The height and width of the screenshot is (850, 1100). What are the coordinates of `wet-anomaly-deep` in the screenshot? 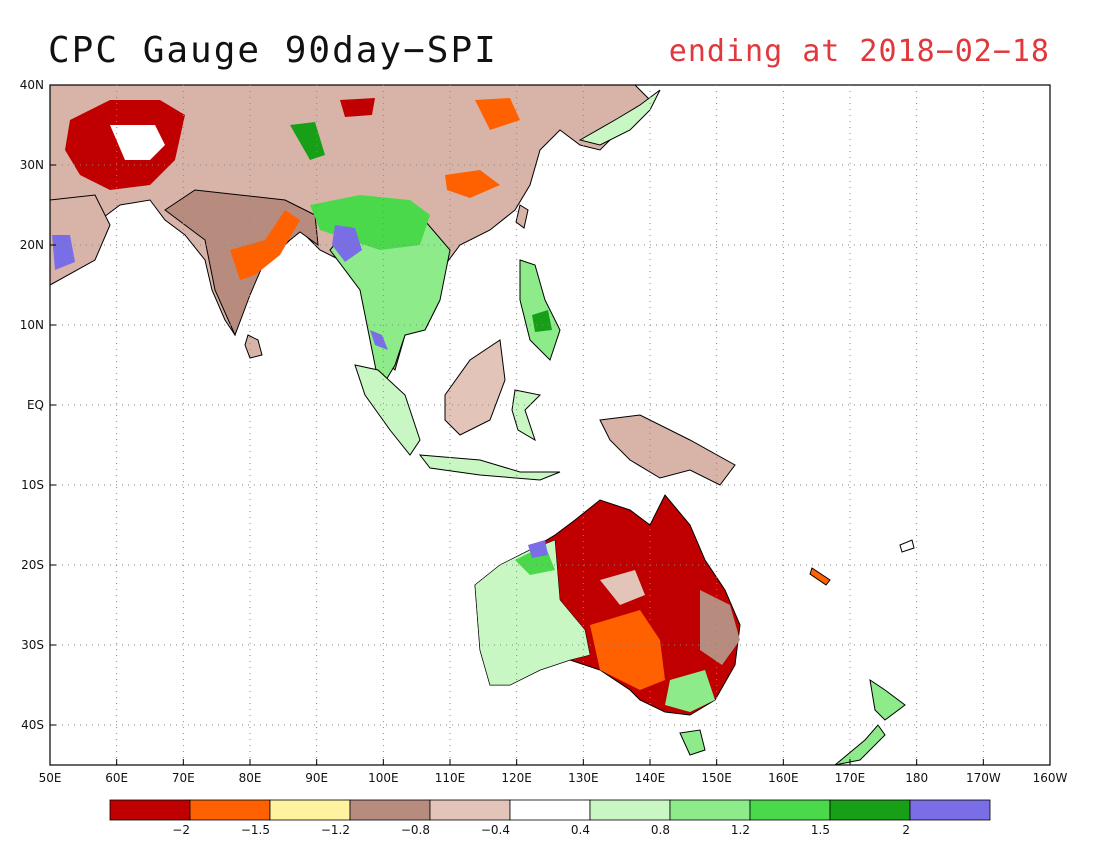 It's located at (347, 243).